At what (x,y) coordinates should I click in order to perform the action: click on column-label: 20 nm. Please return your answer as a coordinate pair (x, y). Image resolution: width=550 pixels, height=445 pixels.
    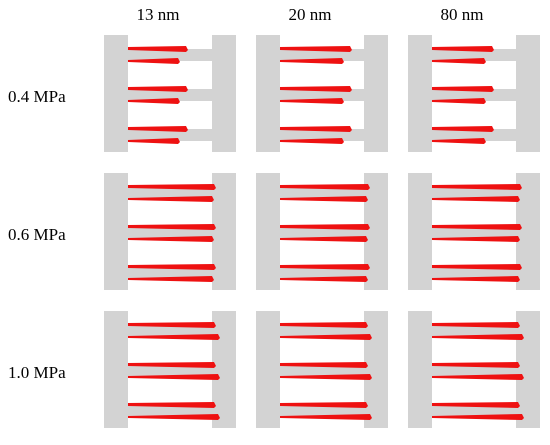
    Looking at the image, I should click on (310, 14).